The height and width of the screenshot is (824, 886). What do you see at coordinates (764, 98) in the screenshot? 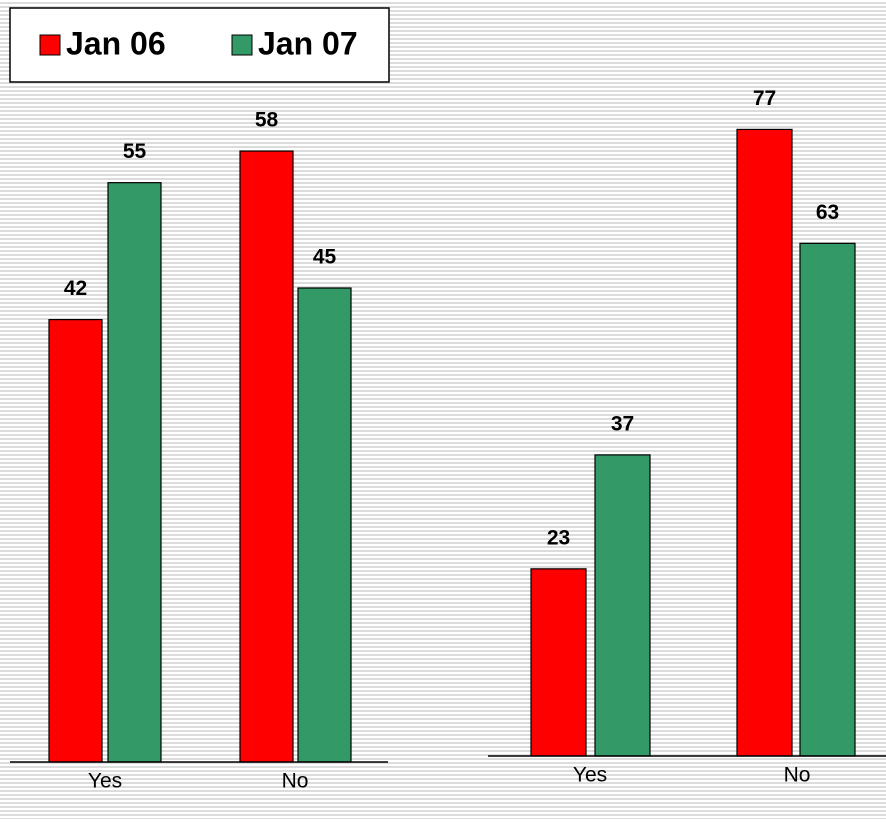
I see `value-label: 77` at bounding box center [764, 98].